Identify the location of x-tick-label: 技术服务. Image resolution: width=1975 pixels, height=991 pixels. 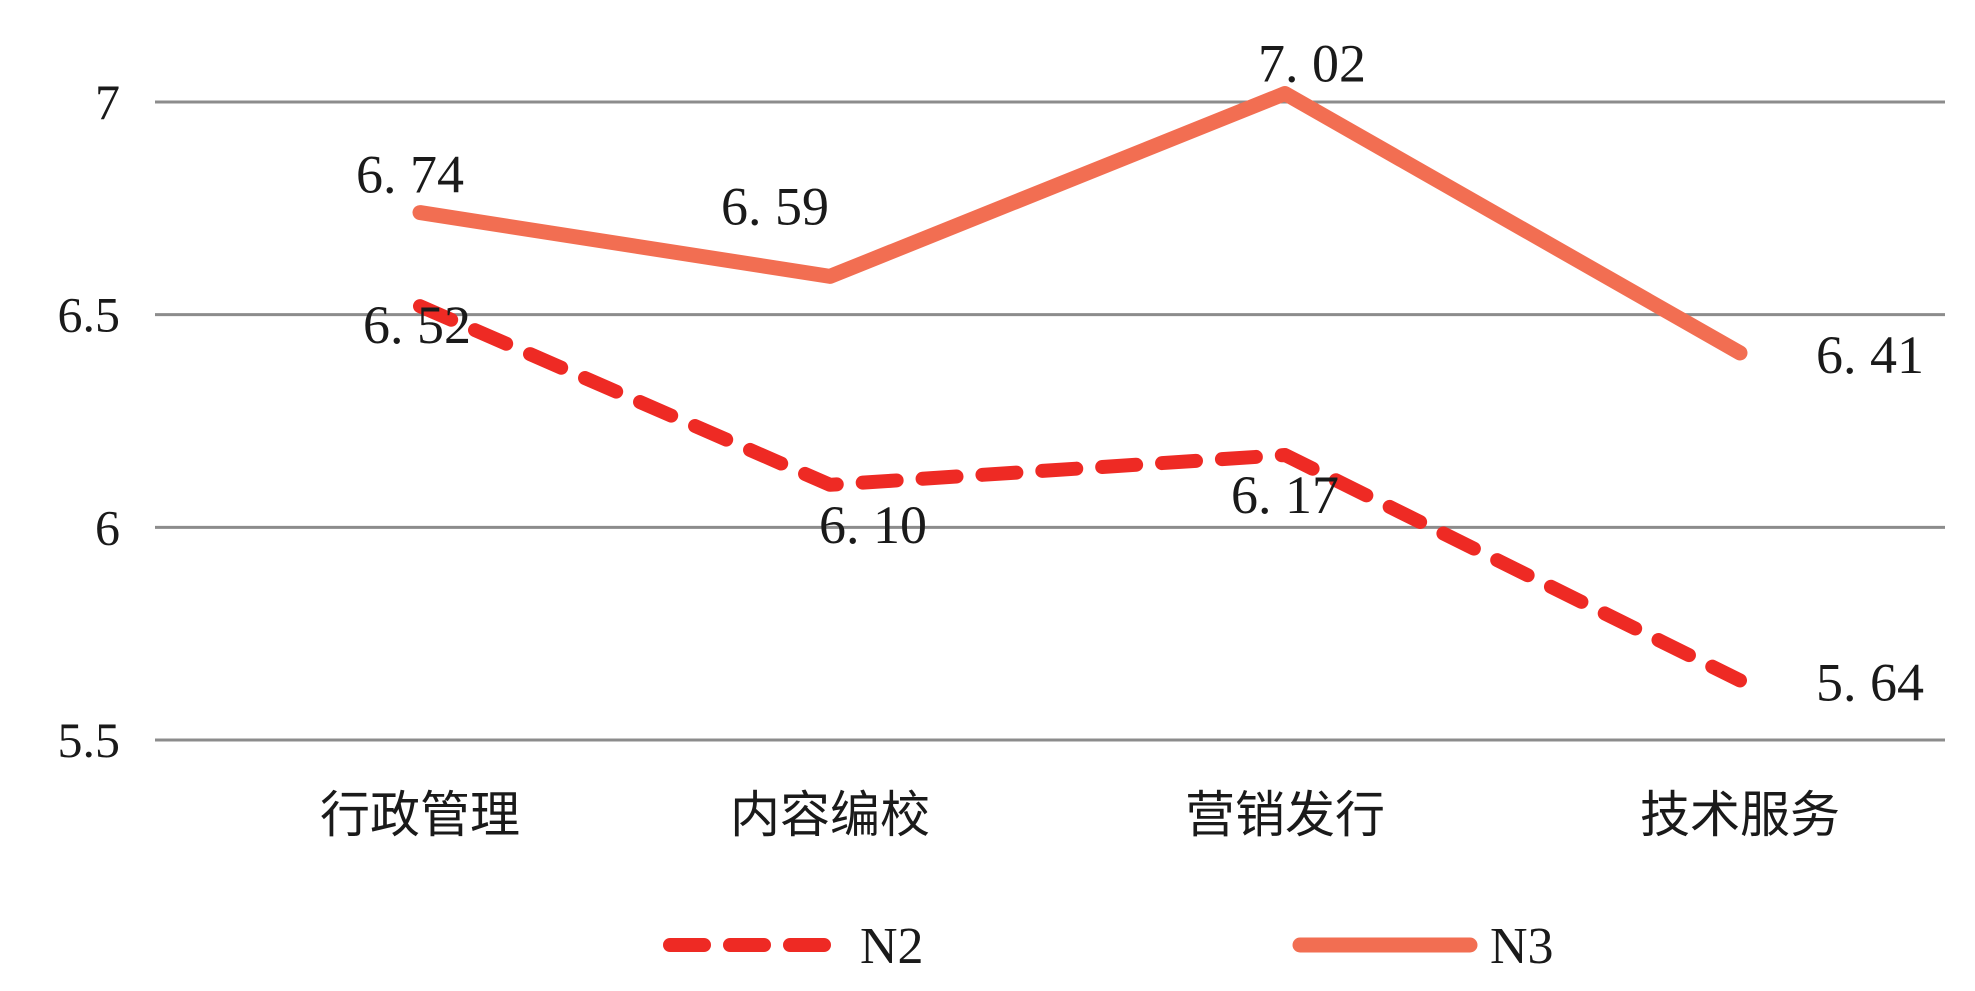
(1740, 815).